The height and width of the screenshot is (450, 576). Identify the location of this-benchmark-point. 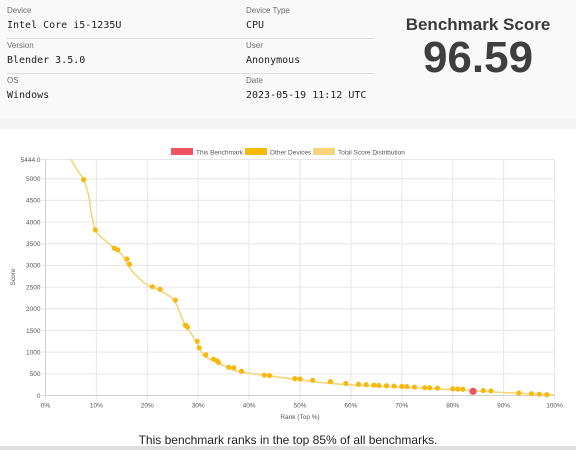
(473, 391).